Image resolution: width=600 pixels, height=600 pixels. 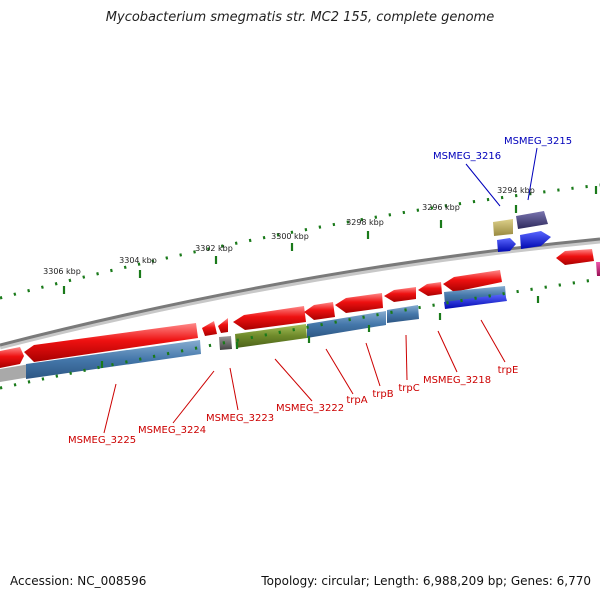 What do you see at coordinates (310, 408) in the screenshot?
I see `gene-label-msmeg-3222: MSMEG_3222` at bounding box center [310, 408].